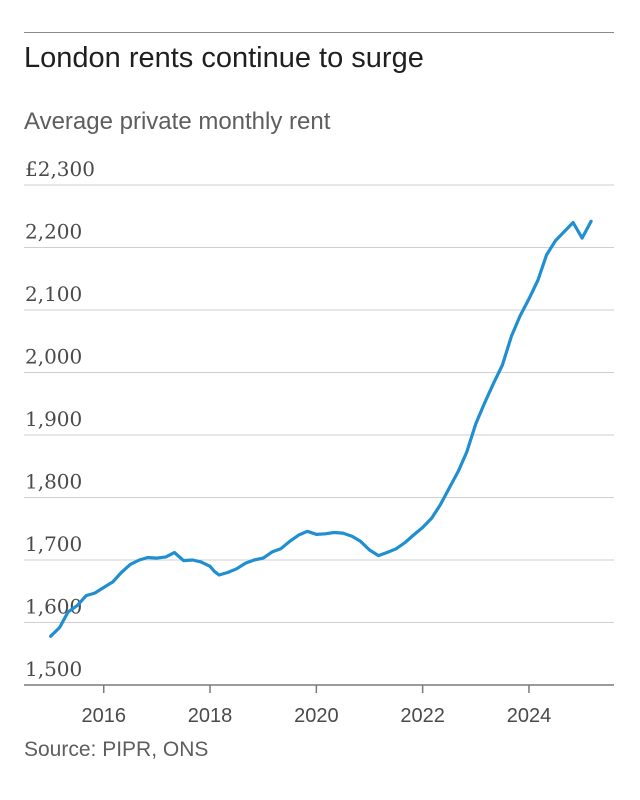 The height and width of the screenshot is (800, 640). I want to click on x-tick-label: 2016, so click(103, 716).